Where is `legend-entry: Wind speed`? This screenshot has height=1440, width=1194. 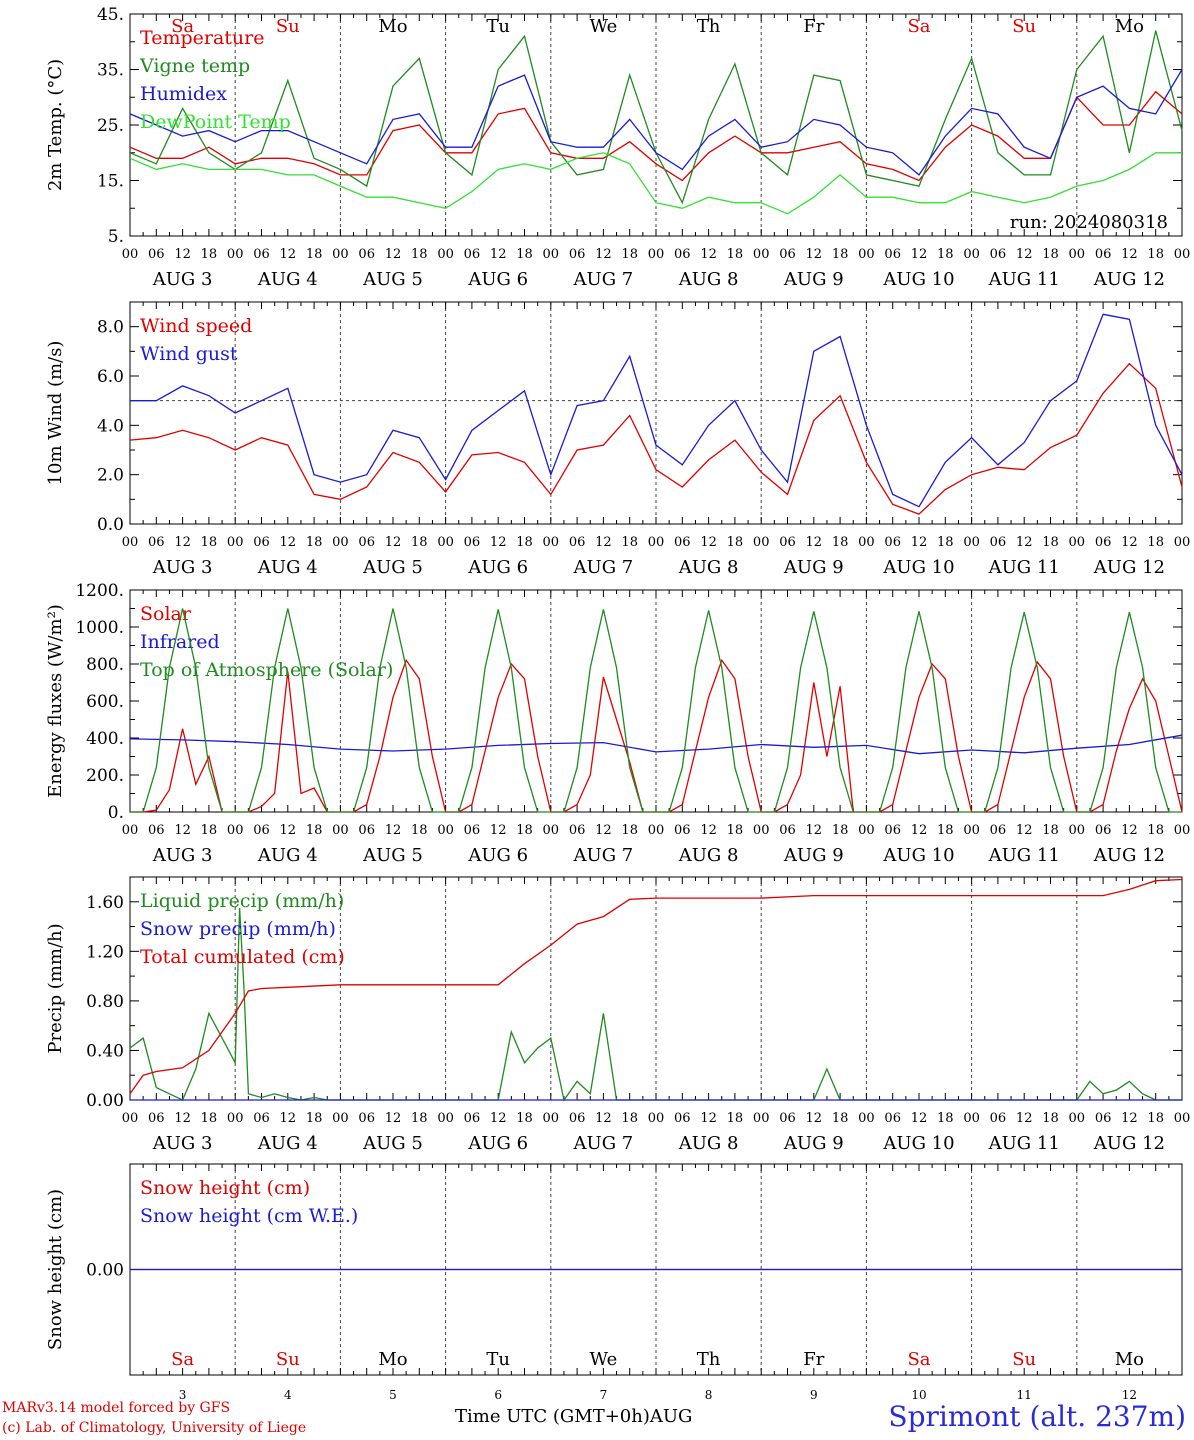
legend-entry: Wind speed is located at coordinates (196, 326).